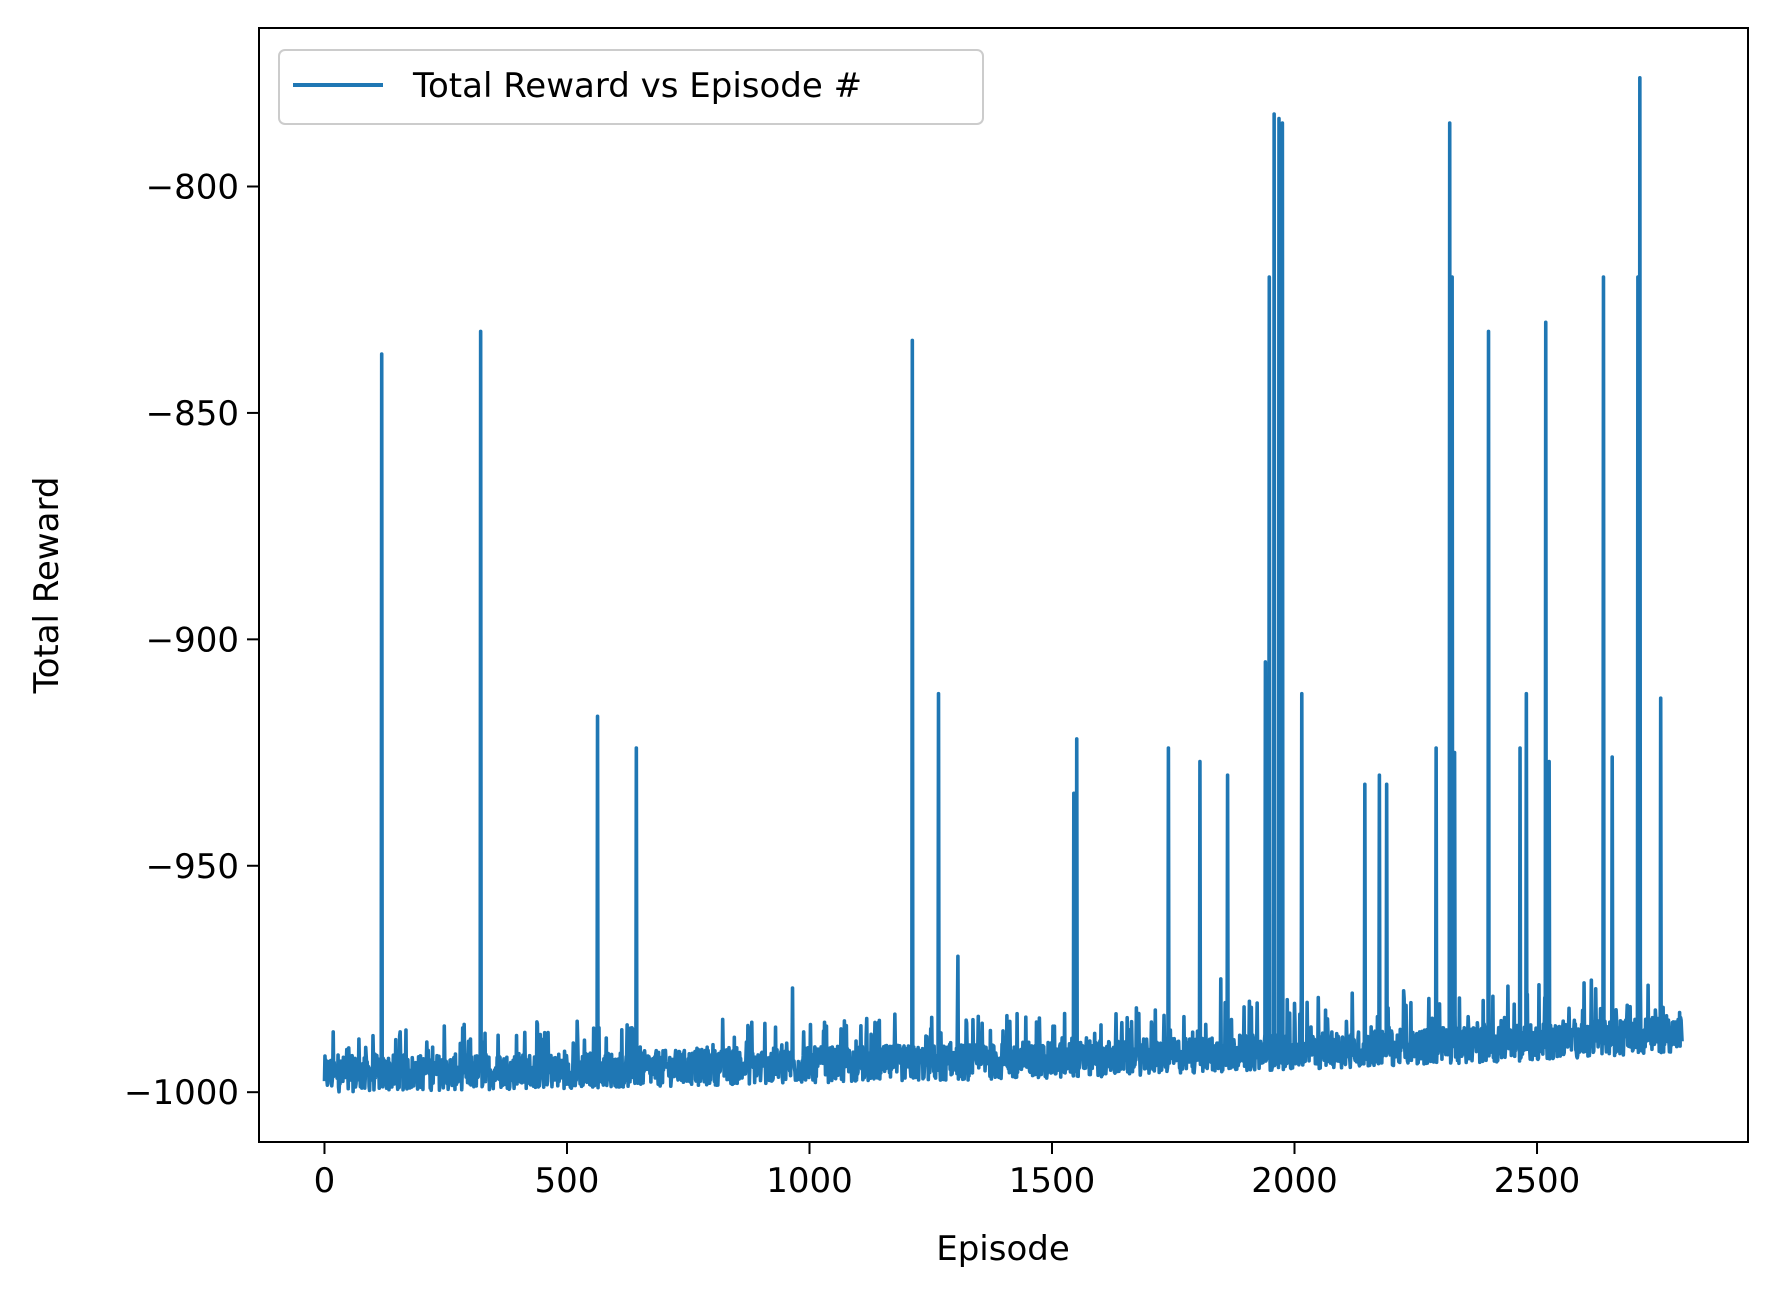  Describe the element at coordinates (47, 586) in the screenshot. I see `y-axis-label: Total Reward` at that location.